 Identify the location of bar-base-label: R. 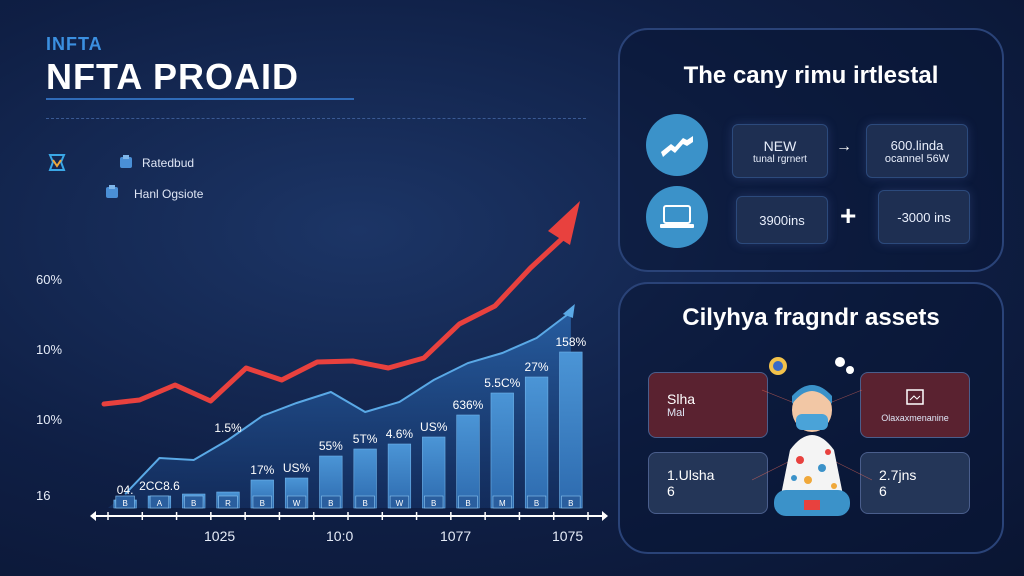
(228, 503).